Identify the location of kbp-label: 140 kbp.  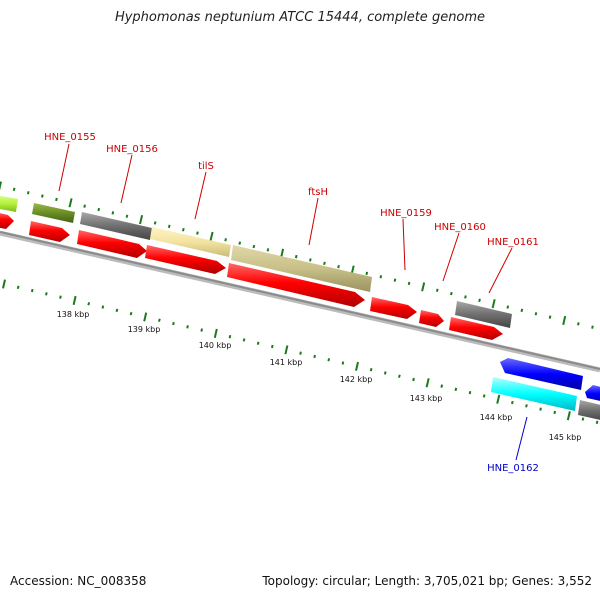
(215, 345).